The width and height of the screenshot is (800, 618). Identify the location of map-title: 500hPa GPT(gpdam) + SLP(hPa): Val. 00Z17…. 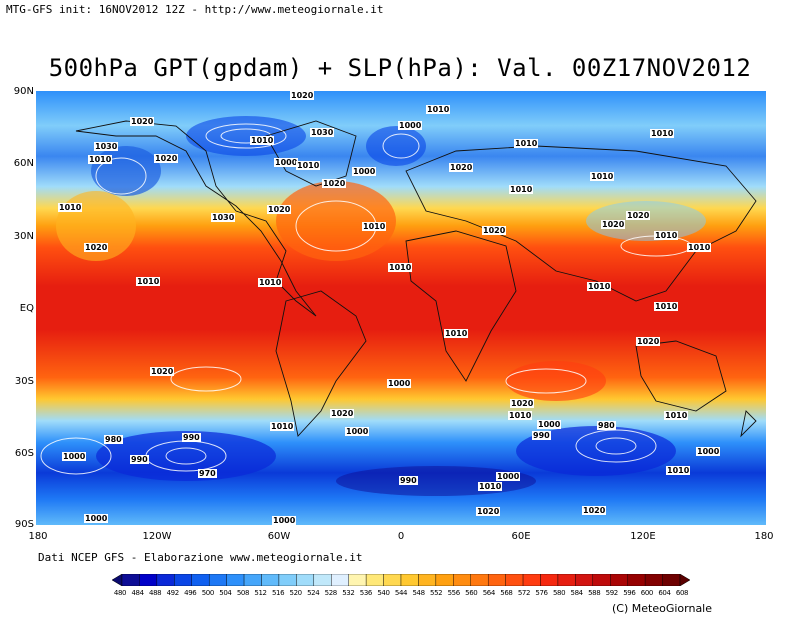
(400, 68).